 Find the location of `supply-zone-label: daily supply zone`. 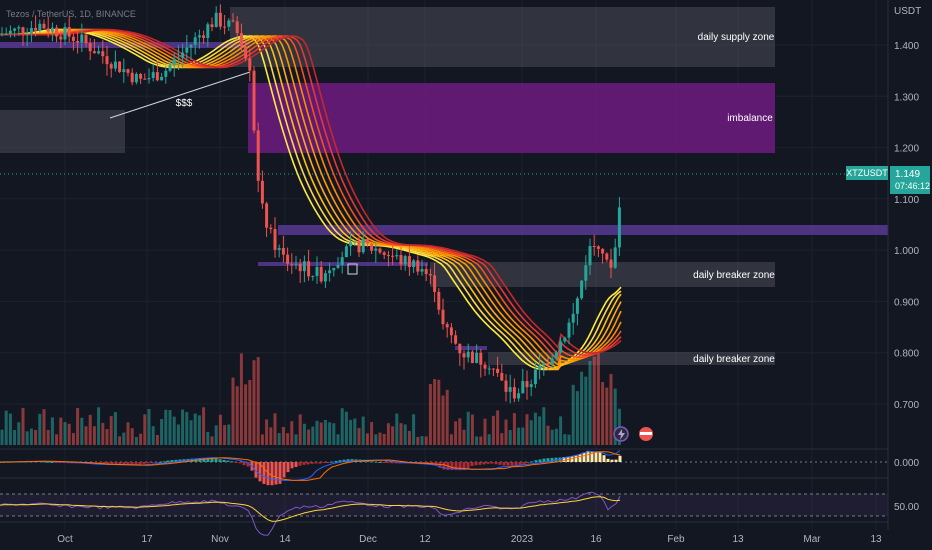

supply-zone-label: daily supply zone is located at coordinates (736, 37).